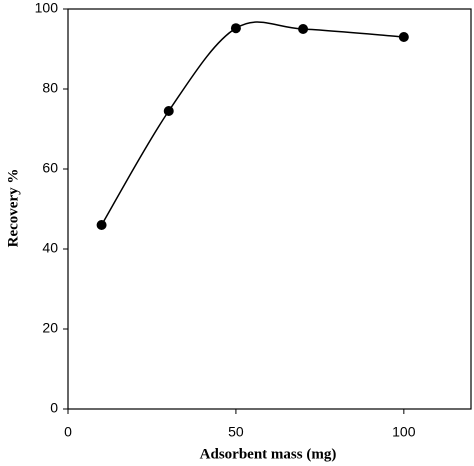 The width and height of the screenshot is (474, 466). What do you see at coordinates (68, 432) in the screenshot?
I see `x-tick-label: 0` at bounding box center [68, 432].